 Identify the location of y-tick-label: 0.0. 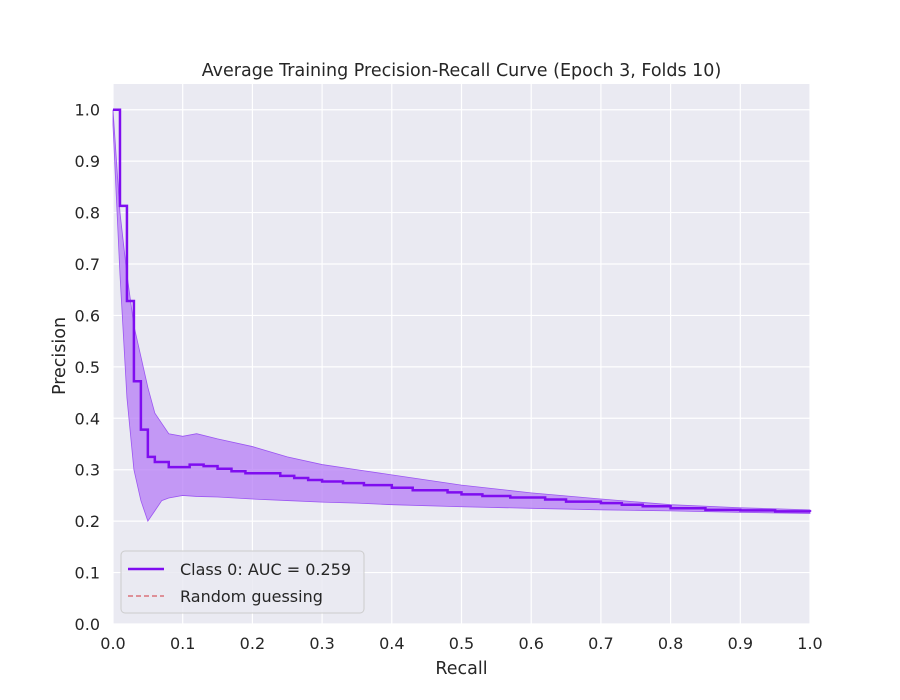
(87, 624).